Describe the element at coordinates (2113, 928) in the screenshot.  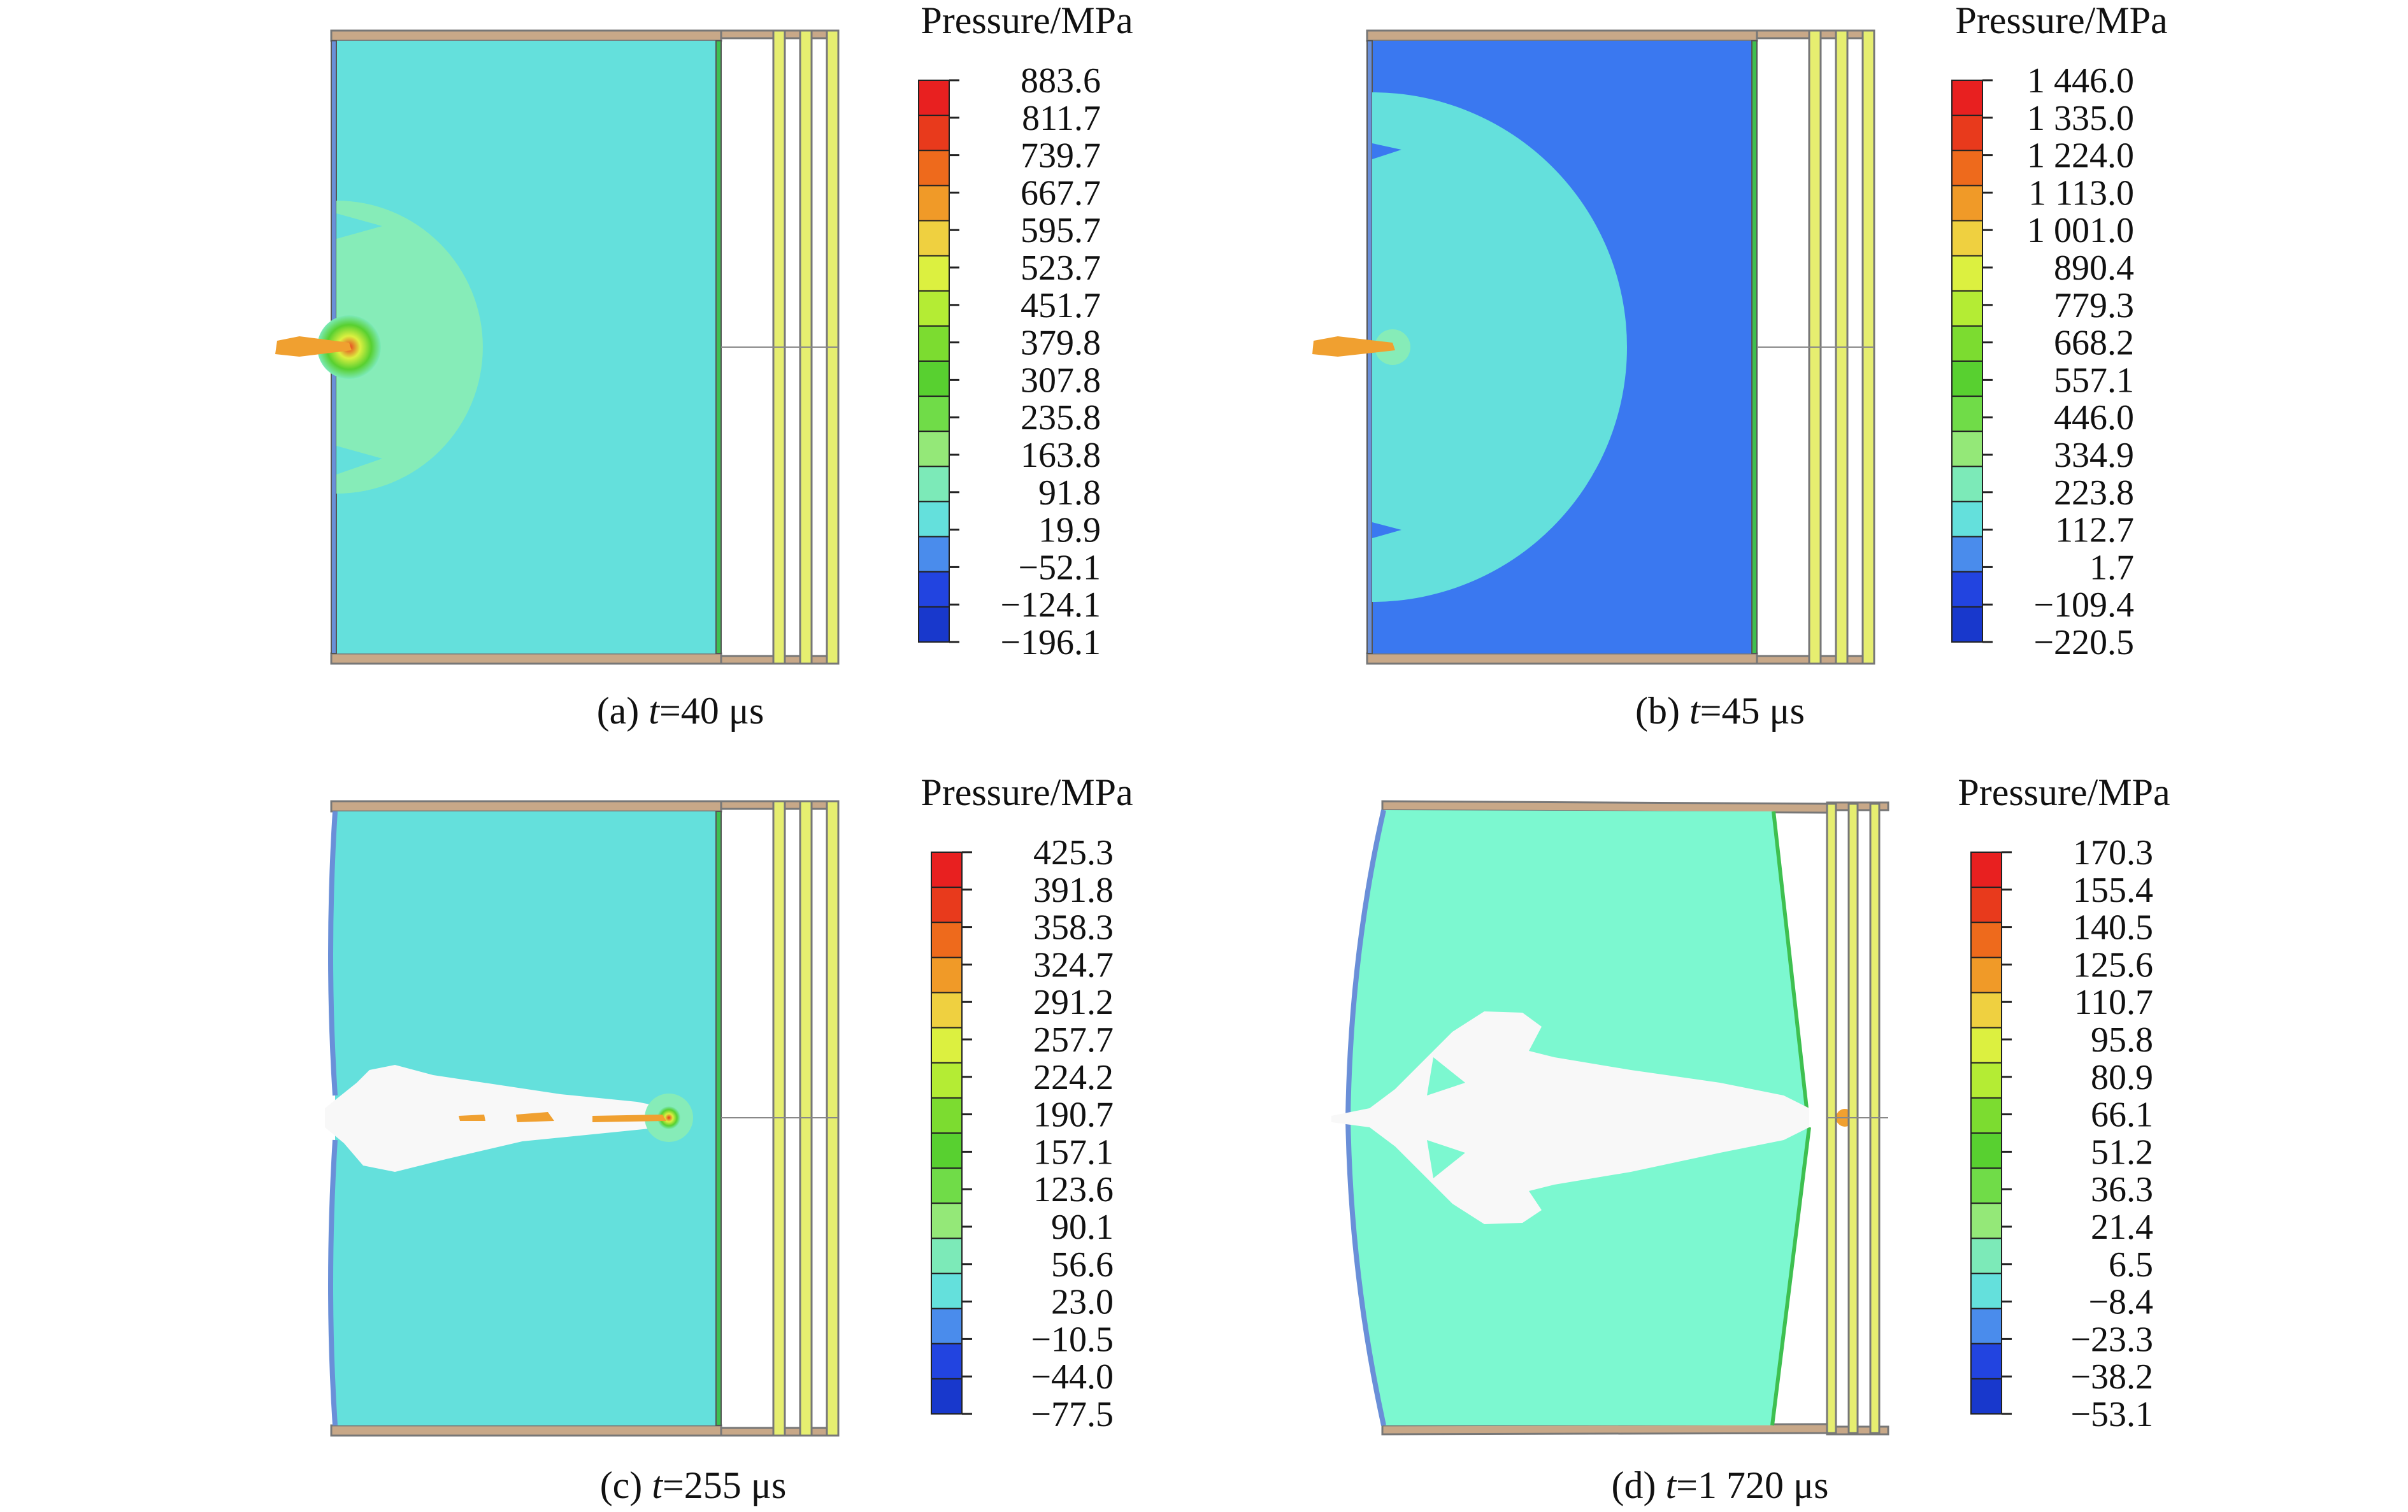
I see `colorbar-label: 140.5` at that location.